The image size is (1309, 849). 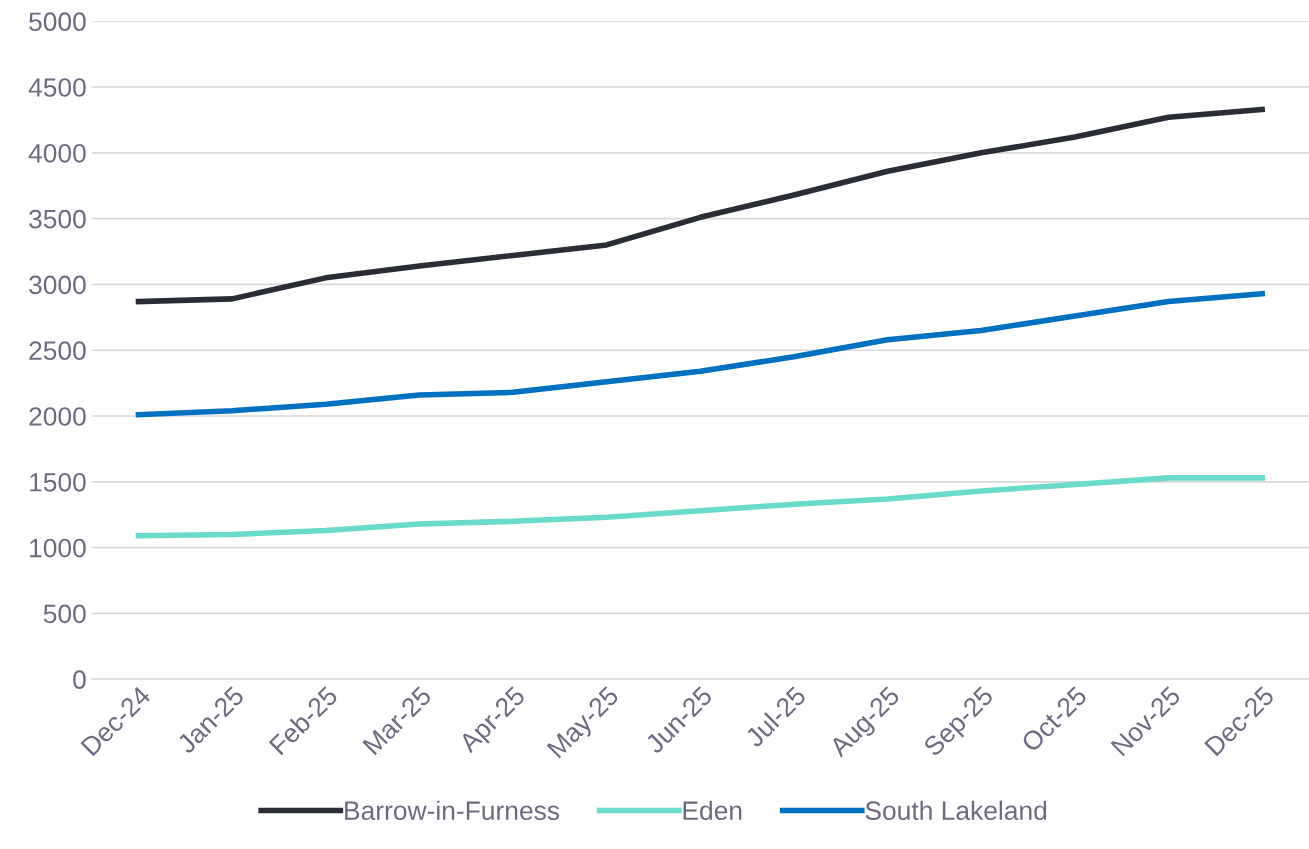 What do you see at coordinates (57, 153) in the screenshot?
I see `y-tick-label: 4000` at bounding box center [57, 153].